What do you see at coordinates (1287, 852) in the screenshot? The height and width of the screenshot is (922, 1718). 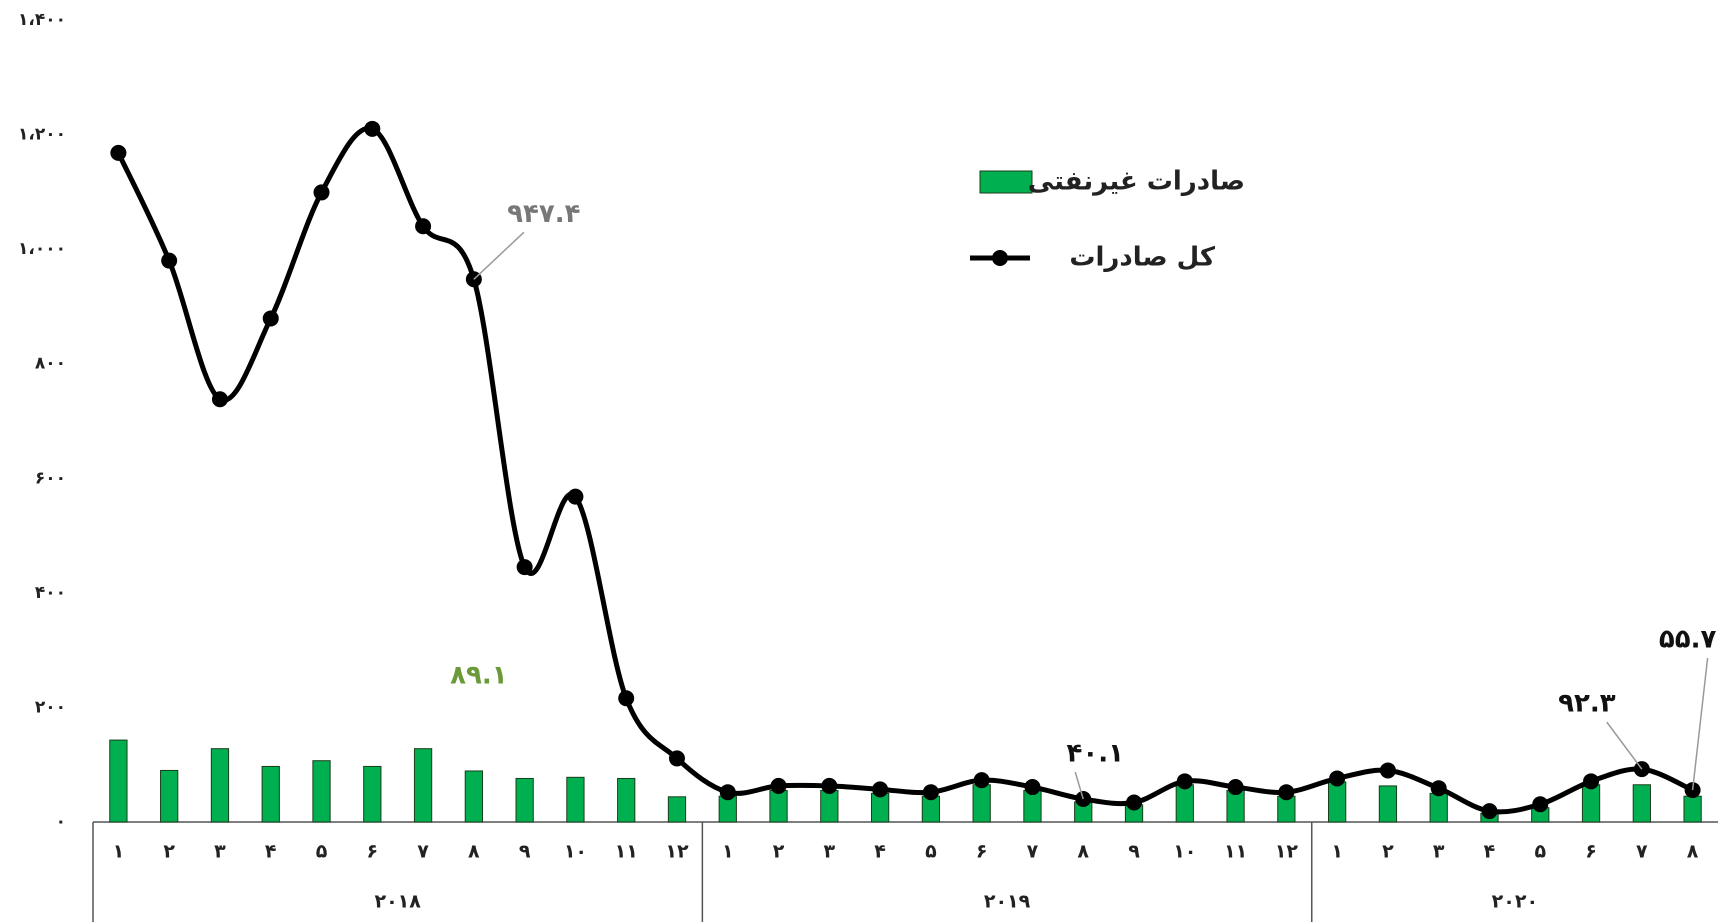 I see `x-tick-label: ۱۲` at bounding box center [1287, 852].